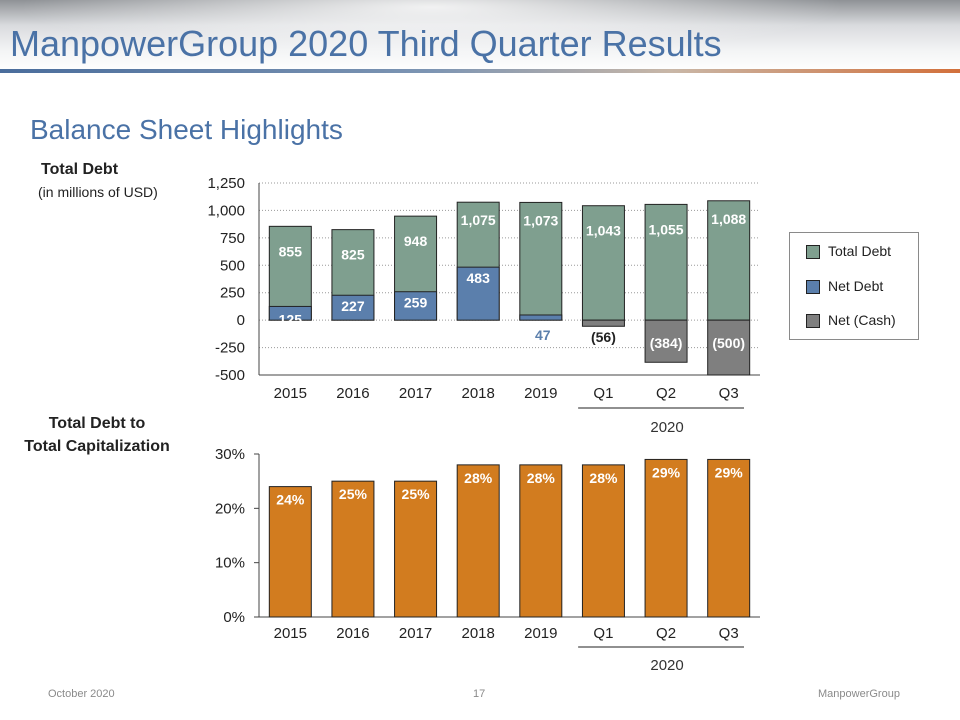 This screenshot has height=720, width=960. Describe the element at coordinates (232, 293) in the screenshot. I see `debt-y-tick-label: 250` at that location.